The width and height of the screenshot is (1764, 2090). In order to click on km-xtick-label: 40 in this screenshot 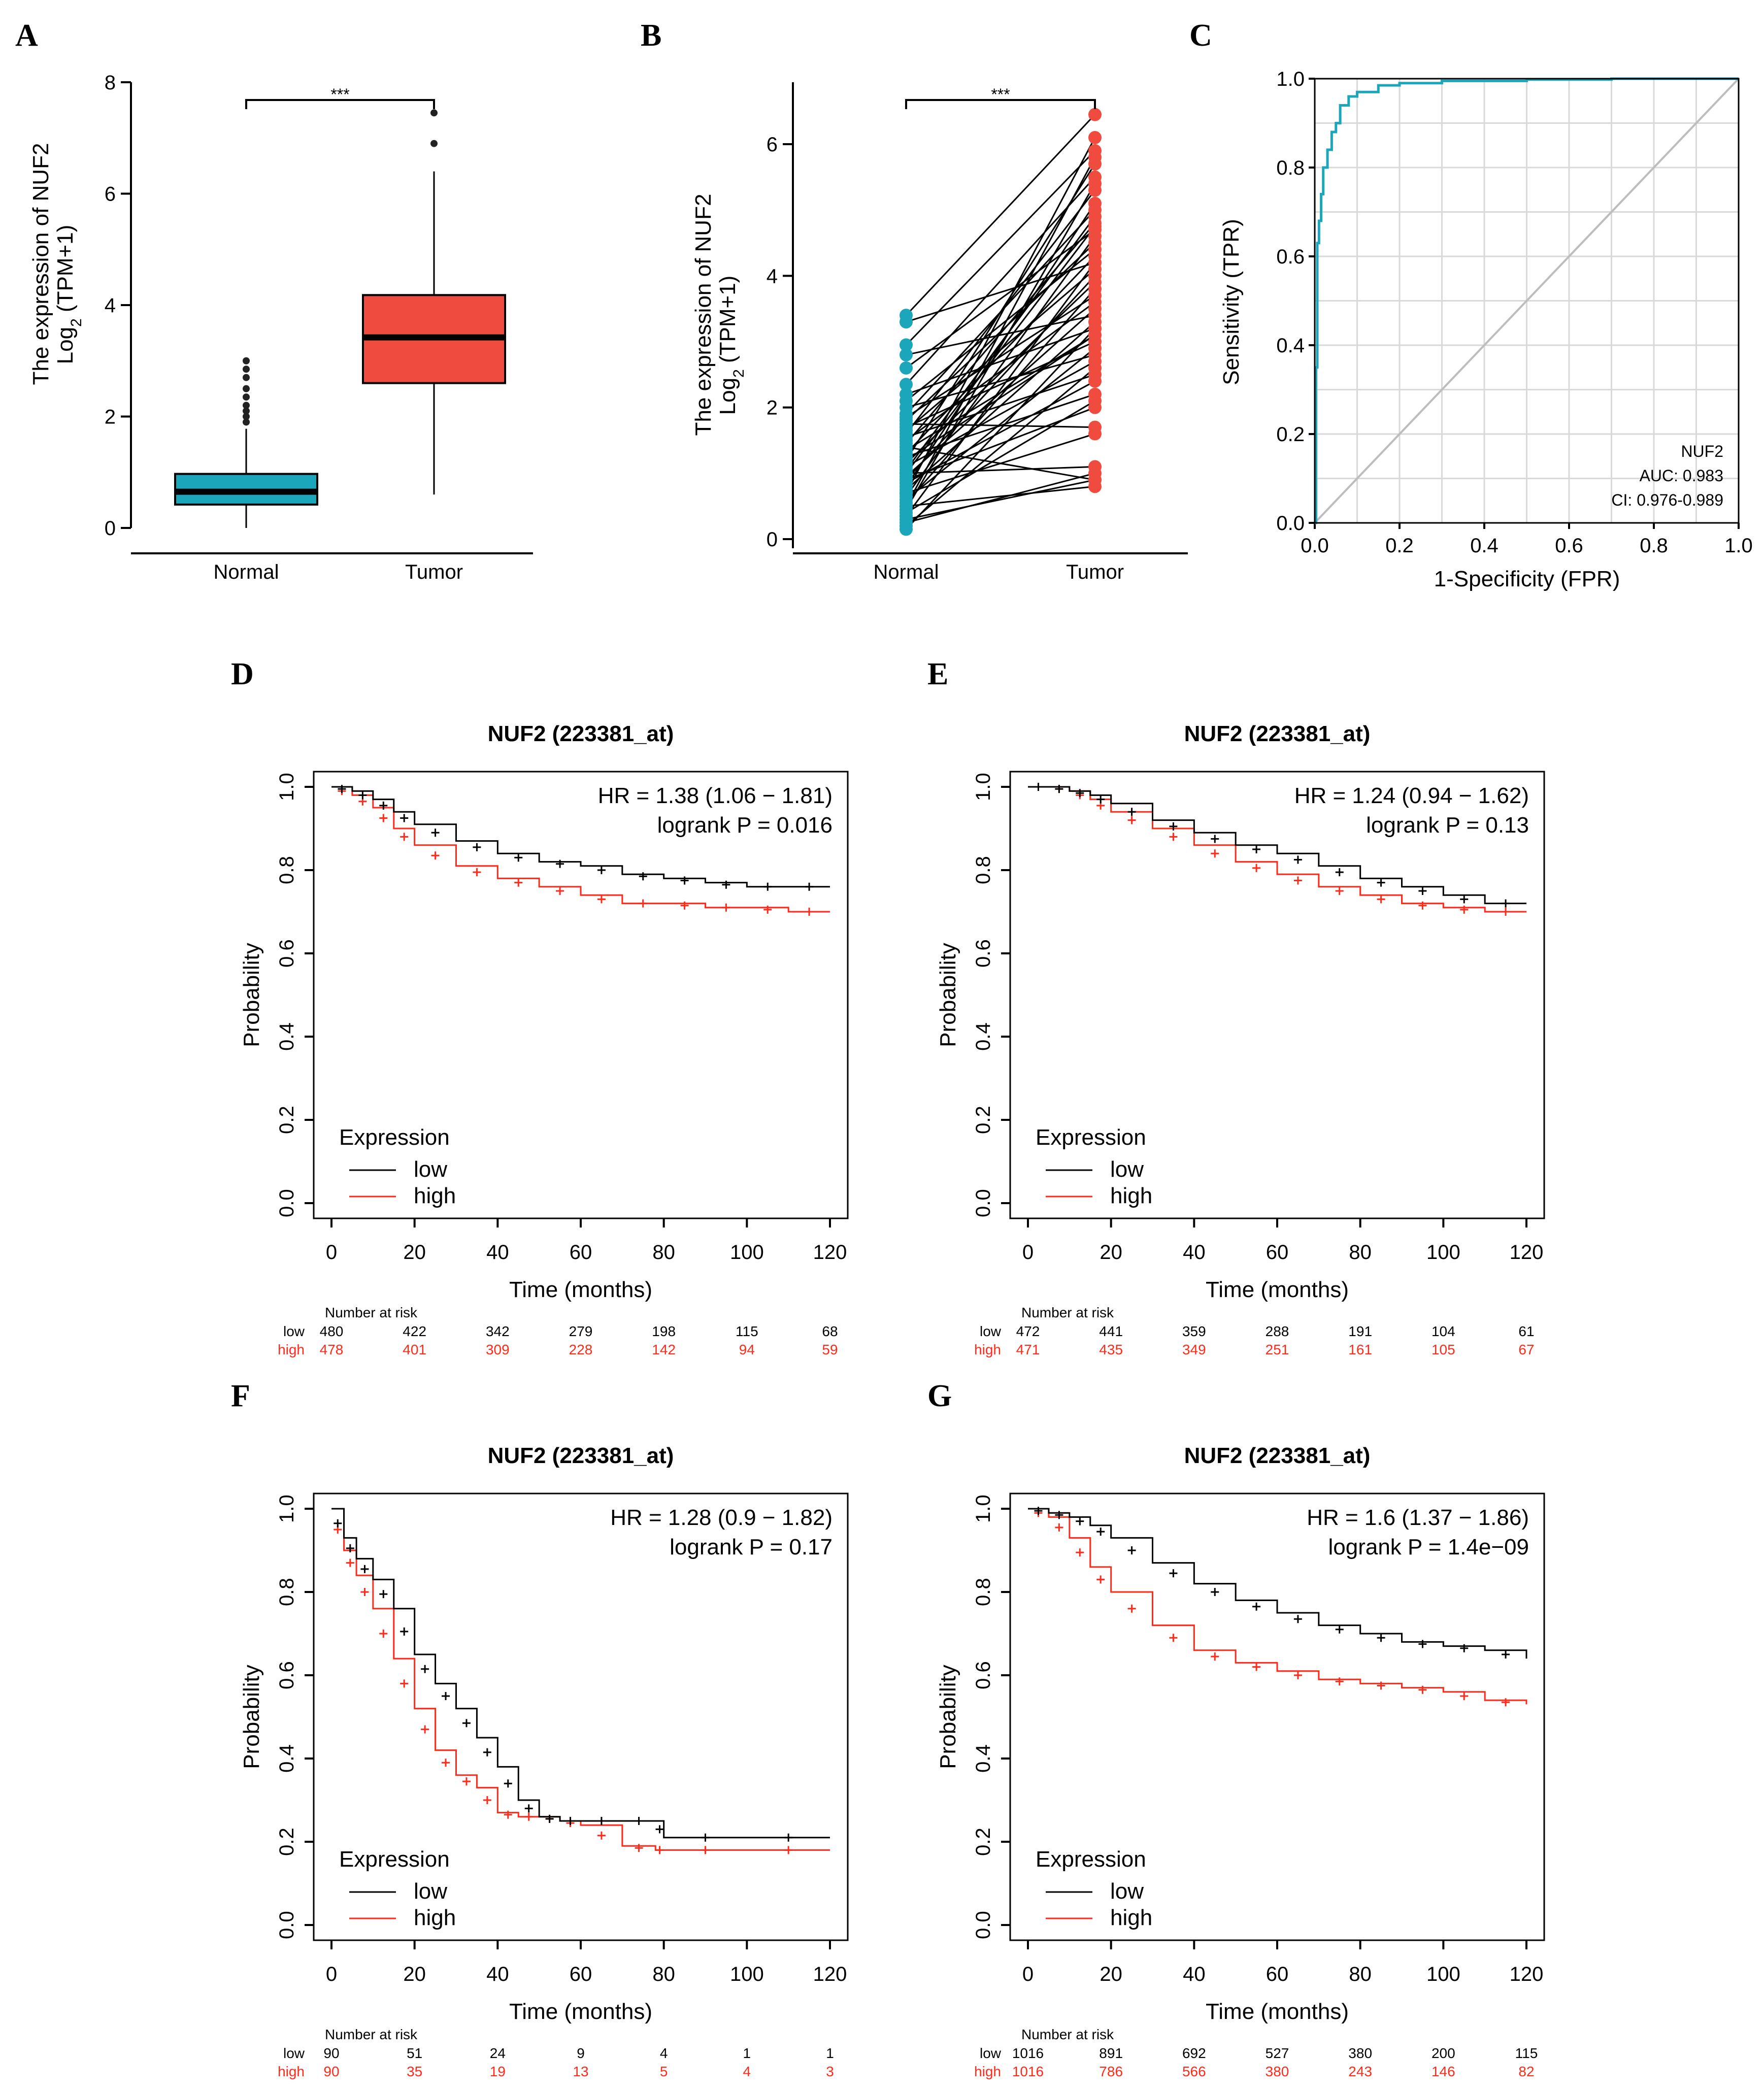, I will do `click(497, 1252)`.